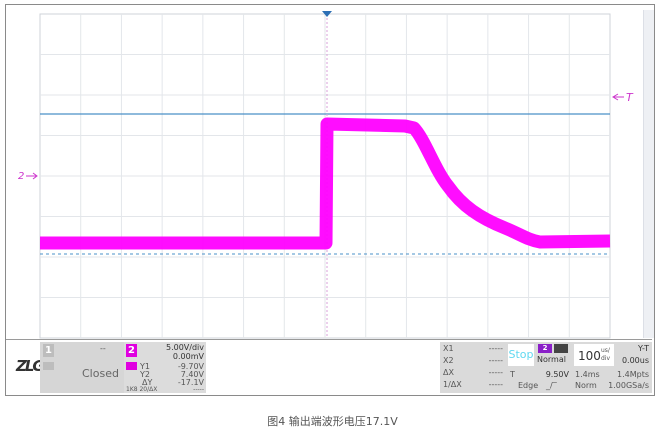 The height and width of the screenshot is (438, 665). What do you see at coordinates (142, 389) in the screenshot?
I see `channel-2-bandwidth: 1K8 20/ΔX` at bounding box center [142, 389].